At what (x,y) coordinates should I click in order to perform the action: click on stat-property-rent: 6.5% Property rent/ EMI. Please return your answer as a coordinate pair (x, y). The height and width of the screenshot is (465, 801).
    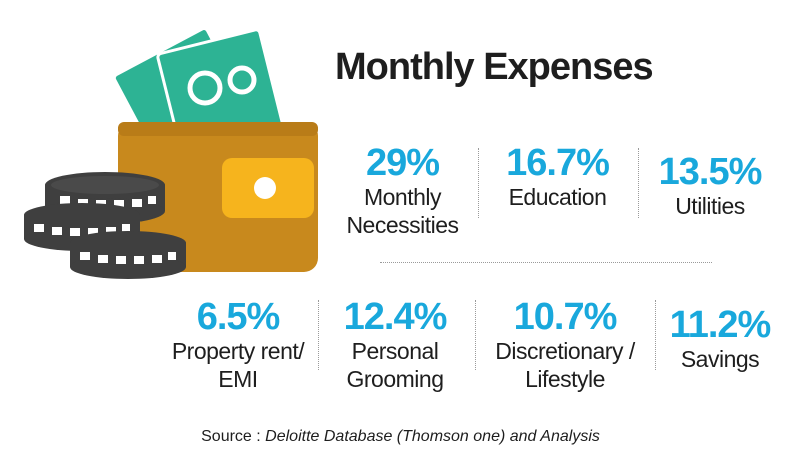
    Looking at the image, I should click on (238, 345).